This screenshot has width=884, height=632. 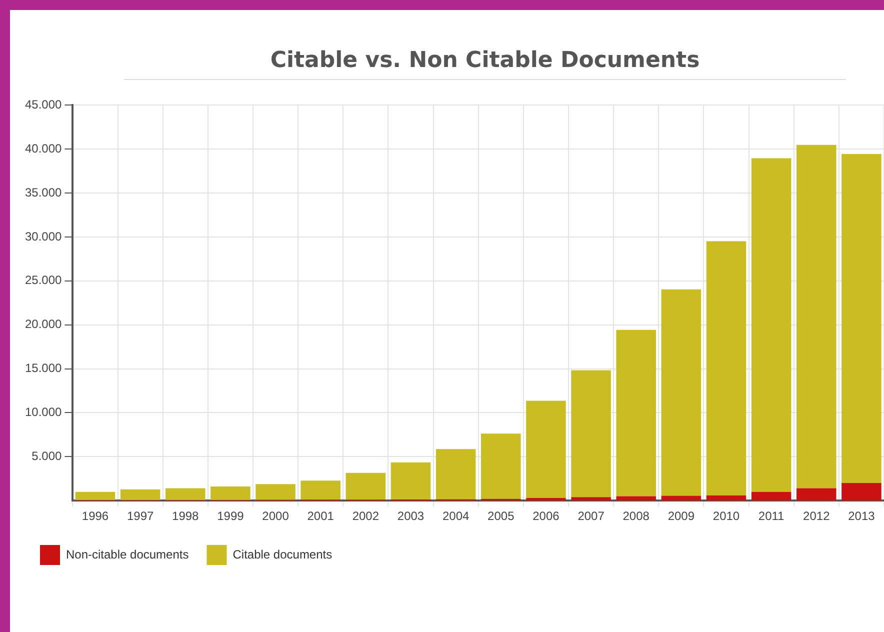 I want to click on x-tick-label: 1998, so click(x=186, y=516).